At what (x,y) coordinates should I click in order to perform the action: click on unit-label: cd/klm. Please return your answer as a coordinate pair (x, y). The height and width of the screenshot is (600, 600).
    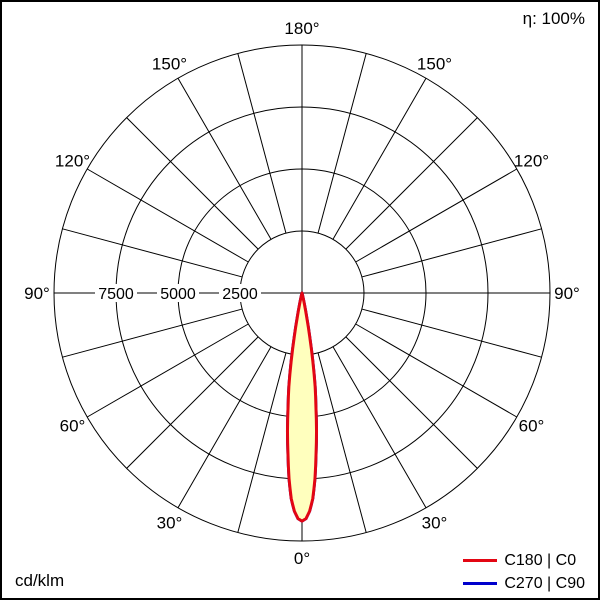
    Looking at the image, I should click on (40, 580).